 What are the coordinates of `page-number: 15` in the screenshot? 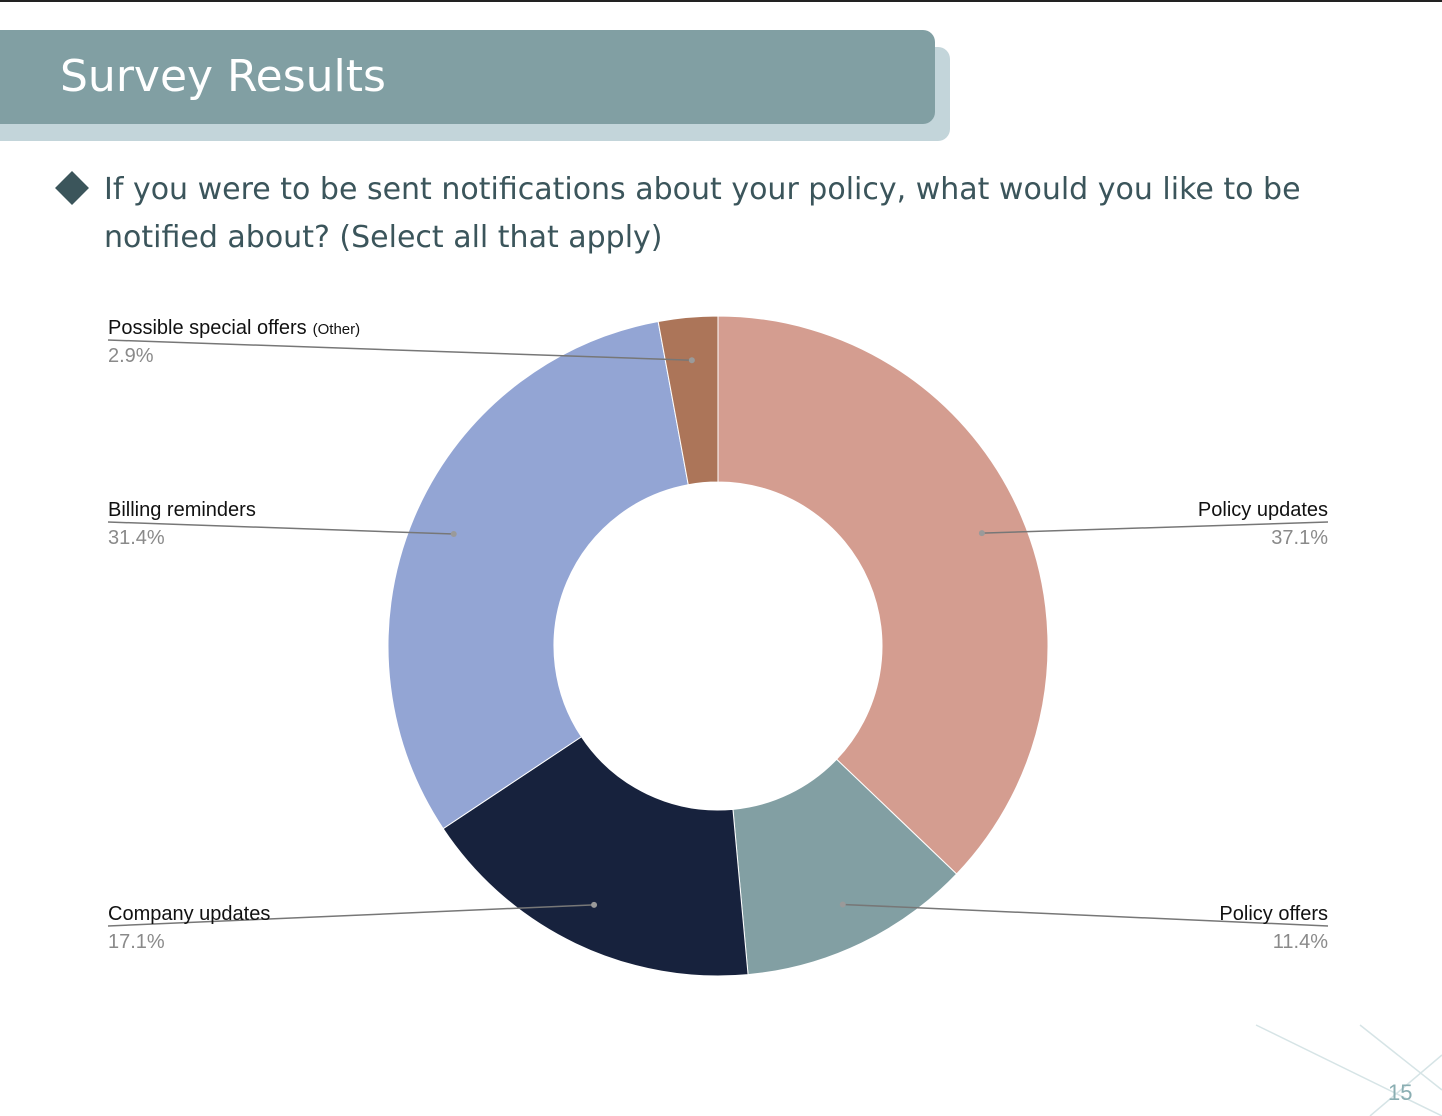 It's located at (1400, 1092).